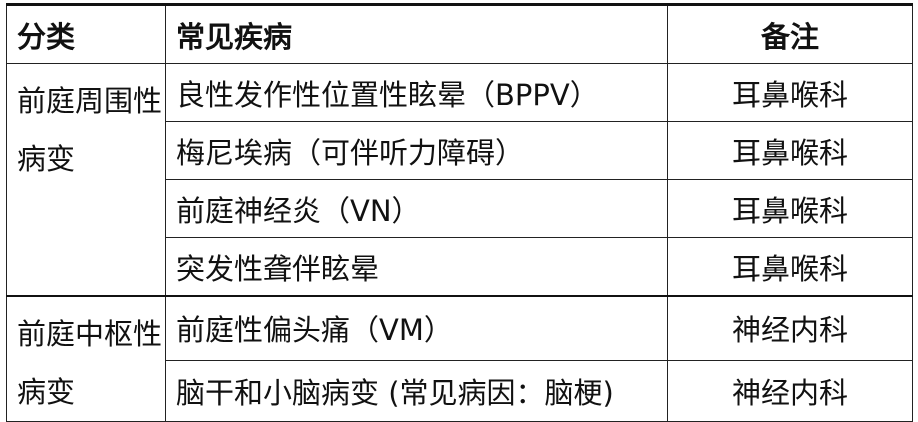 This screenshot has width=918, height=422. Describe the element at coordinates (790, 33) in the screenshot. I see `header-note: 备注` at that location.